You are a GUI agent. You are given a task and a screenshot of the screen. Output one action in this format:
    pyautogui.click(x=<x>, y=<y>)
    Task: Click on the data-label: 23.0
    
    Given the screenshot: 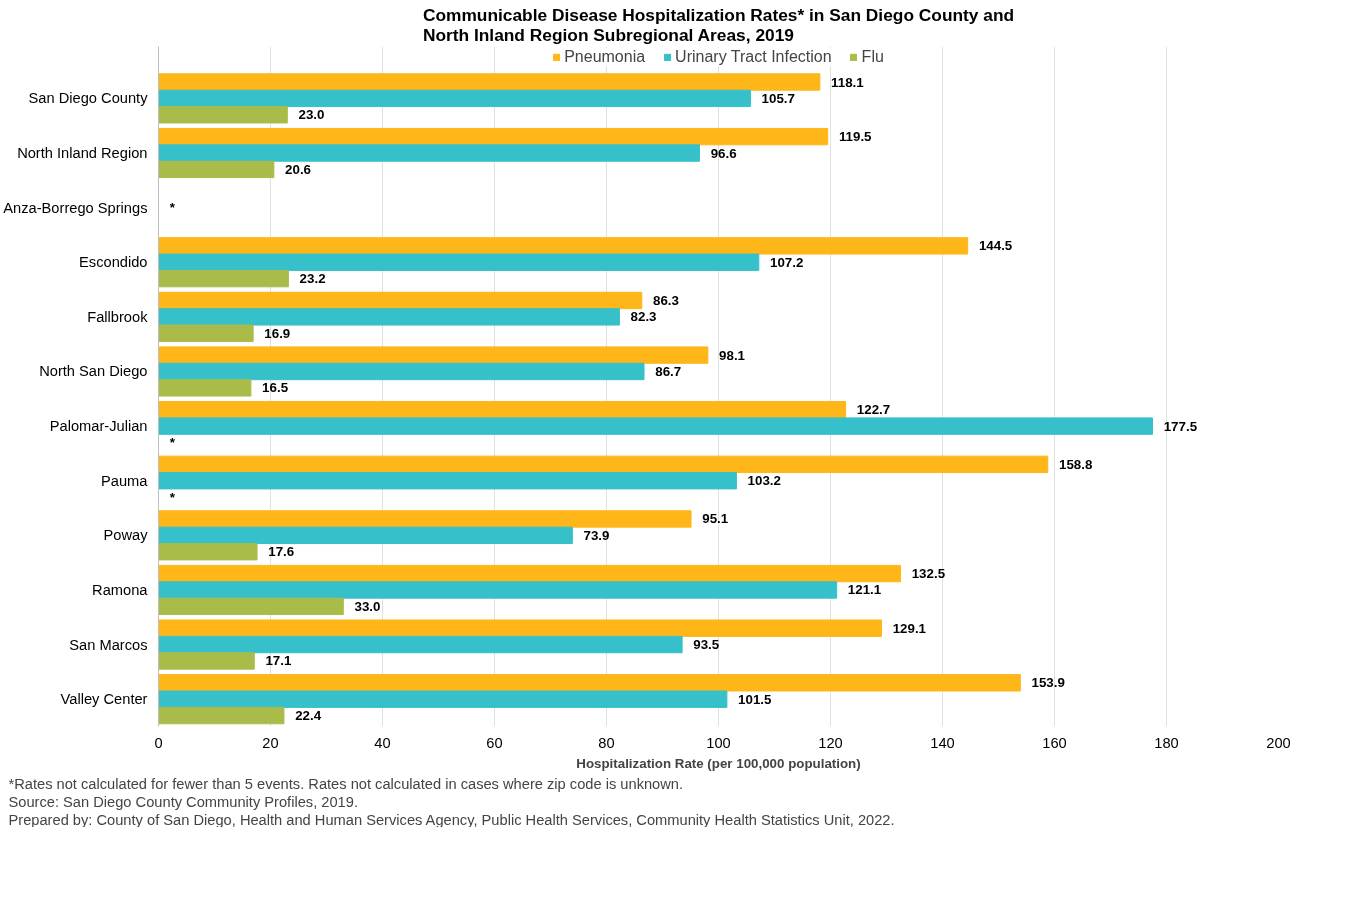 What is the action you would take?
    pyautogui.click(x=311, y=115)
    